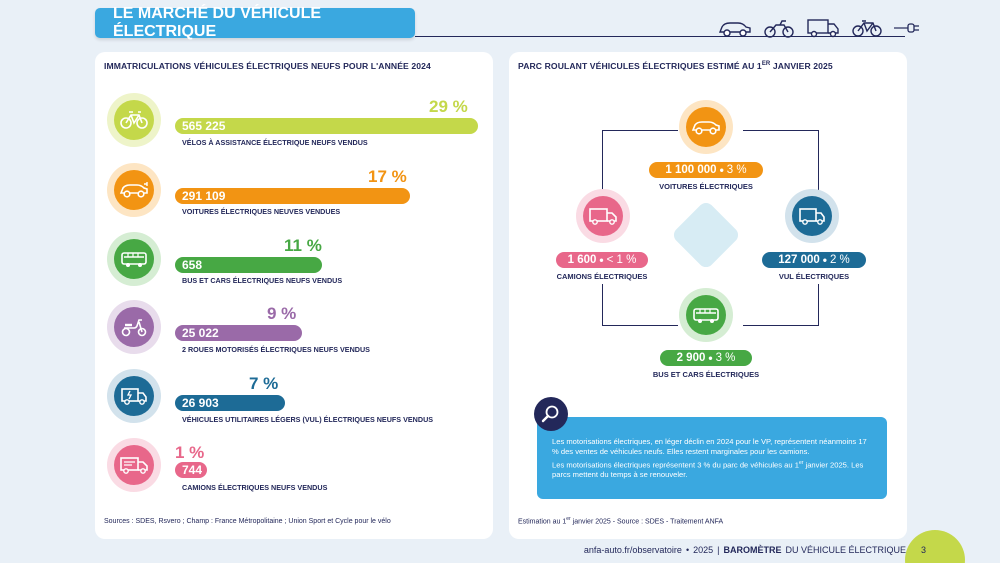 Image resolution: width=1000 pixels, height=563 pixels. I want to click on fleet-van-pill: 127 000 • 2 %, so click(814, 260).